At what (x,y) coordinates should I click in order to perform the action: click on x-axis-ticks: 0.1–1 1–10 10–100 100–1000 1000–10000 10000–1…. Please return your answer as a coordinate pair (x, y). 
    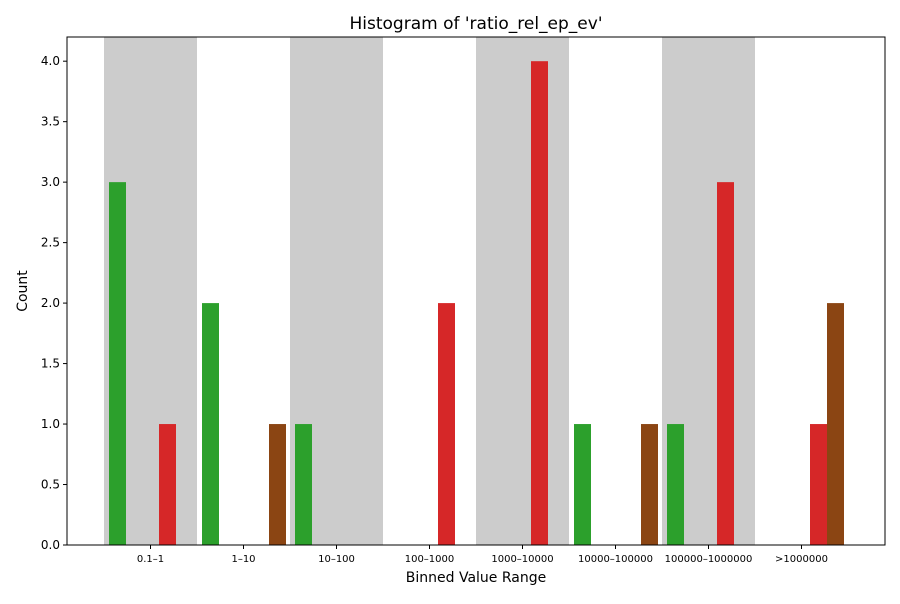
    Looking at the image, I should click on (482, 555).